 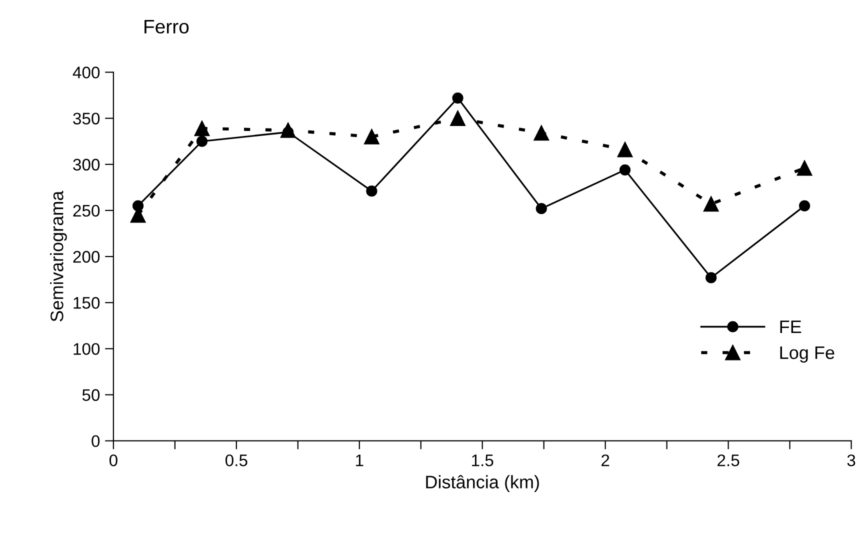 I want to click on y-tick-label: 50, so click(x=91, y=395).